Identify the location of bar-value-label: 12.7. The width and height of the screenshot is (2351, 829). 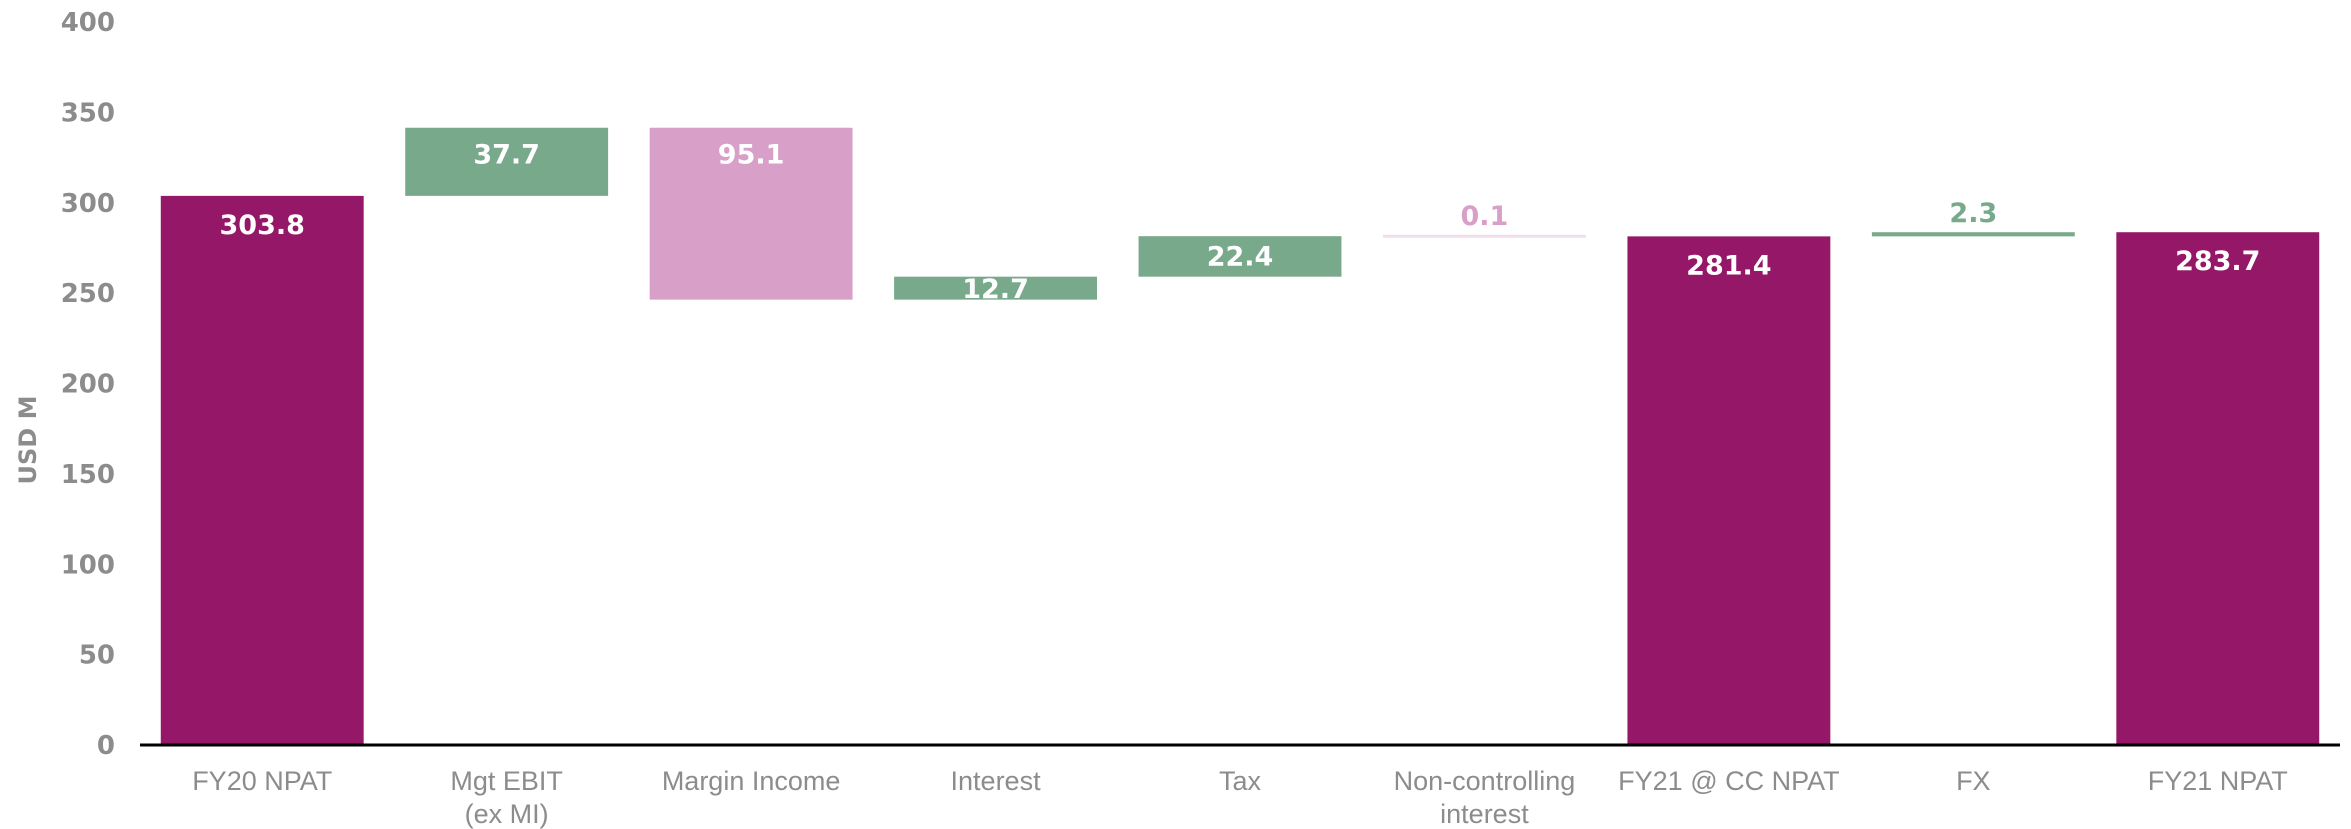
(995, 289).